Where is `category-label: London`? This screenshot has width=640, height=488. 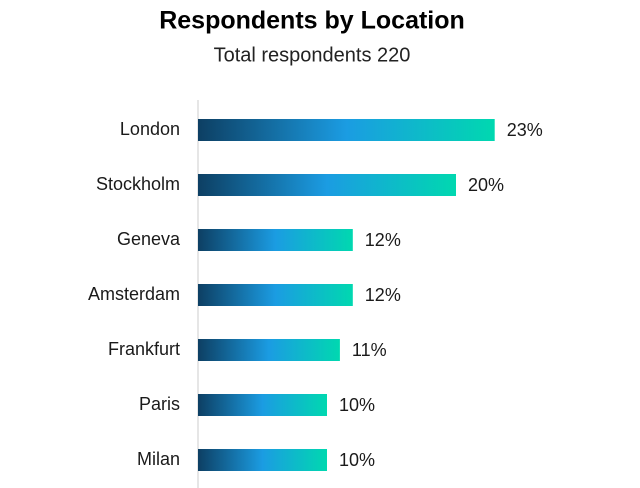 category-label: London is located at coordinates (150, 129).